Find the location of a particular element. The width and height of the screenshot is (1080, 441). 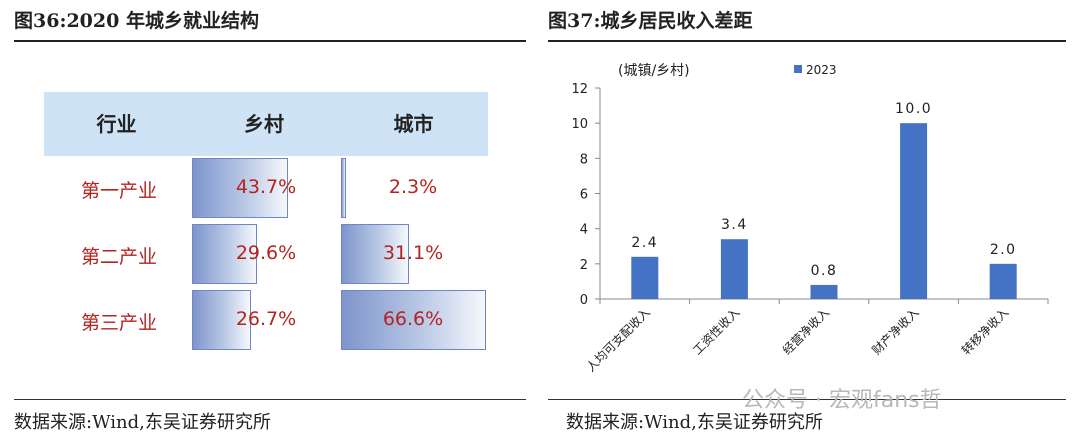

watermark: 公众号 · 宏观fans哲 is located at coordinates (842, 400).